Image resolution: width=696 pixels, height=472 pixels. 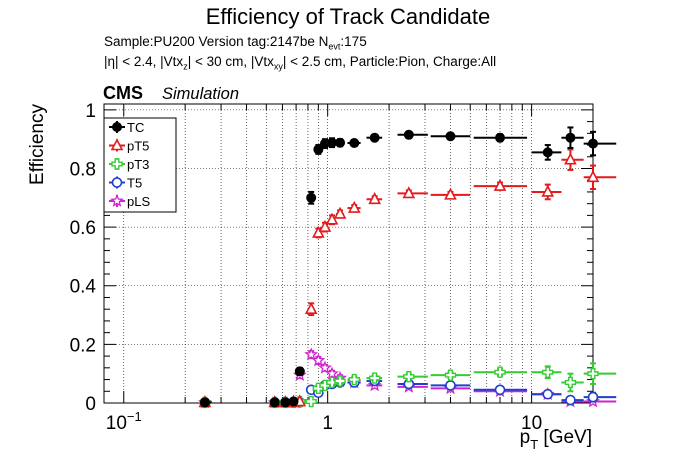 I want to click on vtx-xy-subscript: xy, so click(x=278, y=66).